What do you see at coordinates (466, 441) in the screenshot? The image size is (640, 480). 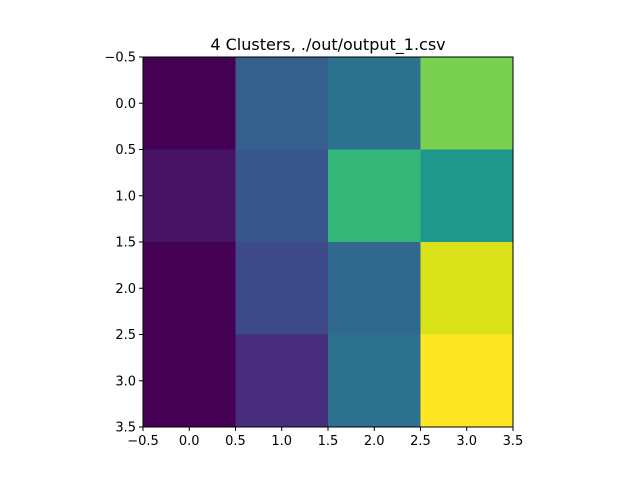 I see `x-tick-label: 3.0` at bounding box center [466, 441].